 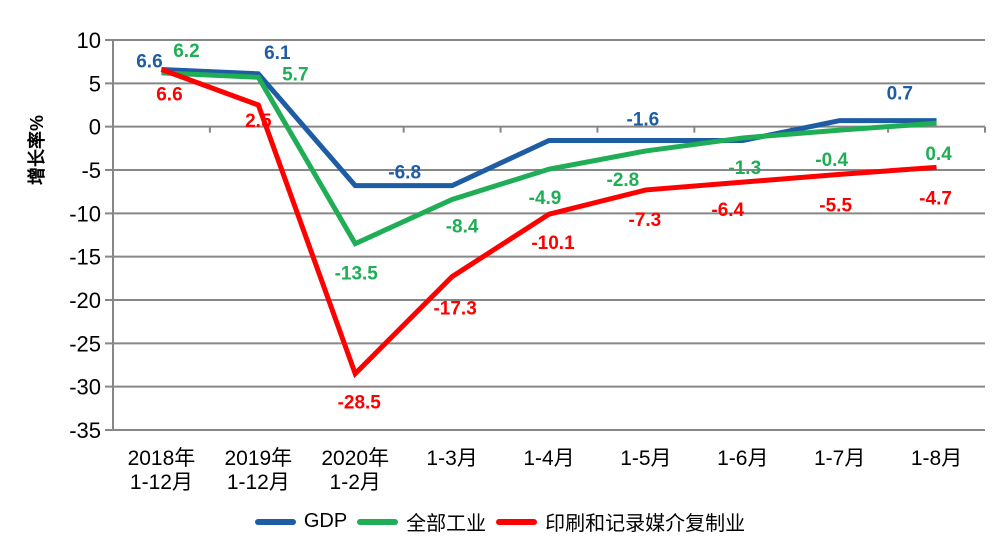 I want to click on legend-swatch-industry, so click(x=378, y=521).